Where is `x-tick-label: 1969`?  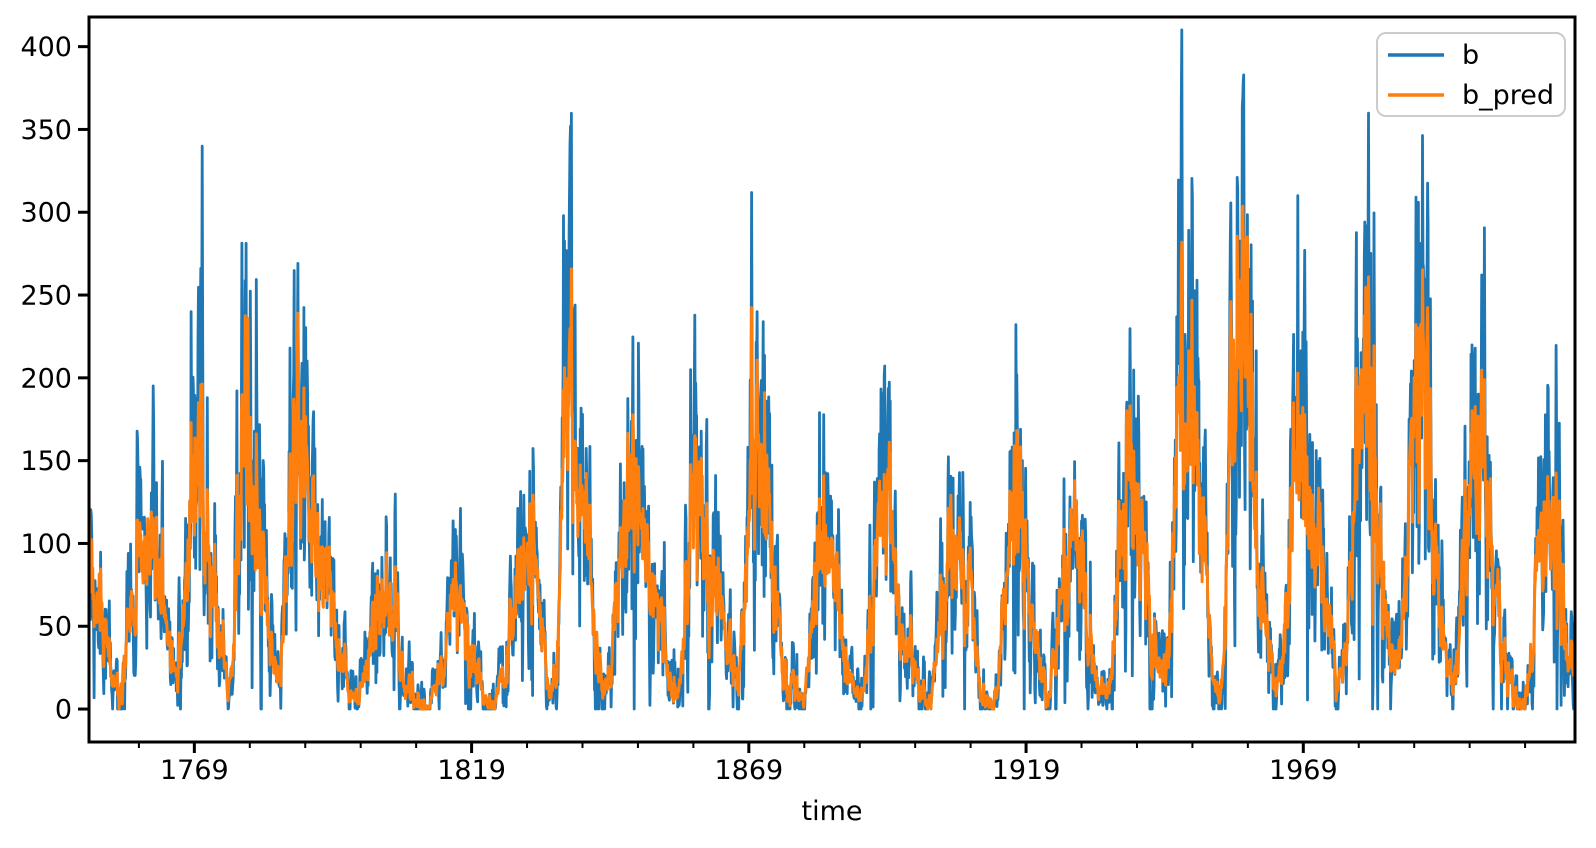
x-tick-label: 1969 is located at coordinates (1303, 770).